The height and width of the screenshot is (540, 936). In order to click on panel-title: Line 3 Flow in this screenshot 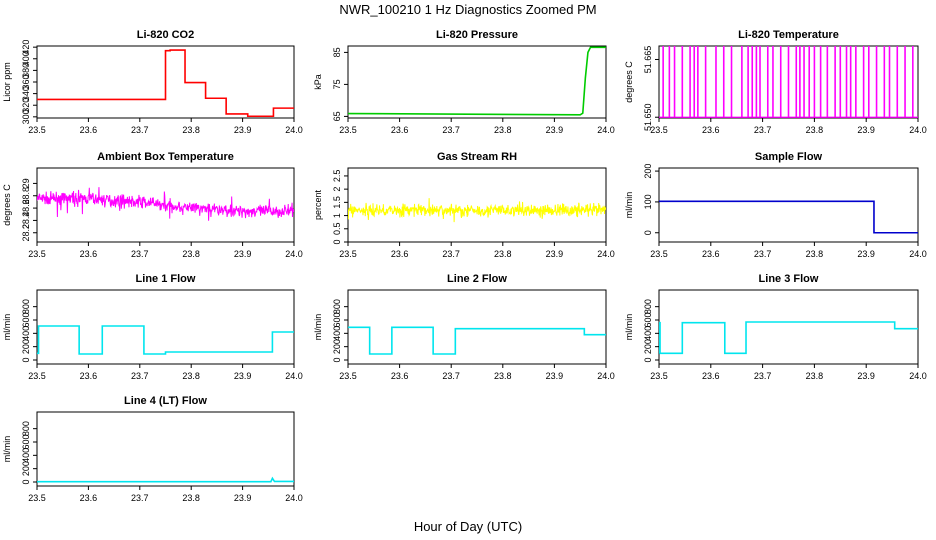, I will do `click(789, 279)`.